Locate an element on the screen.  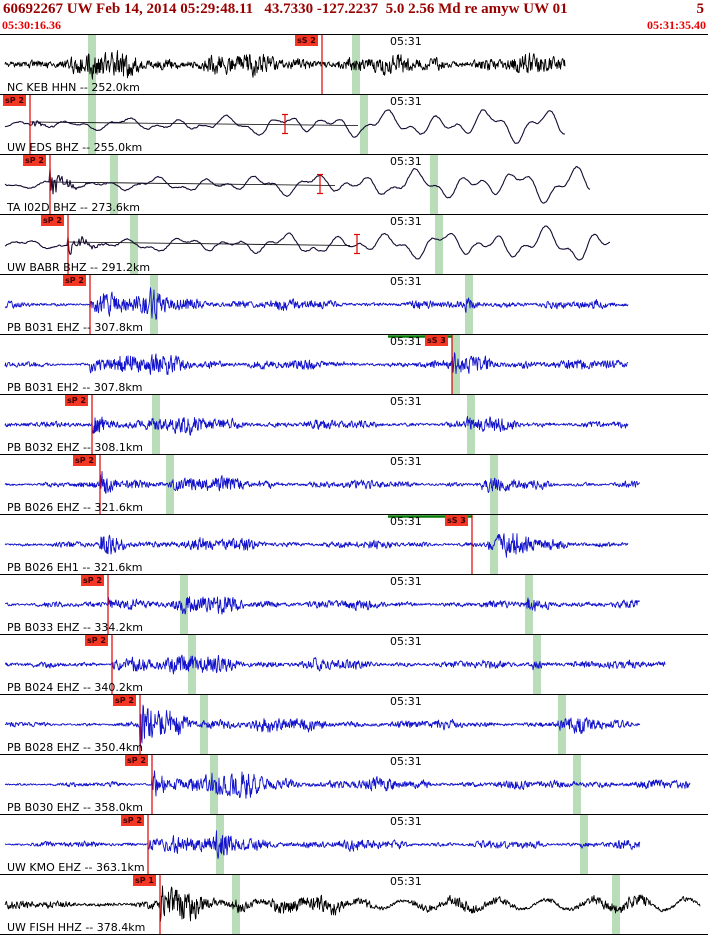
trace-row: 05:31 PB B031 EH2 -- 307.8km sS 3 is located at coordinates (354, 365).